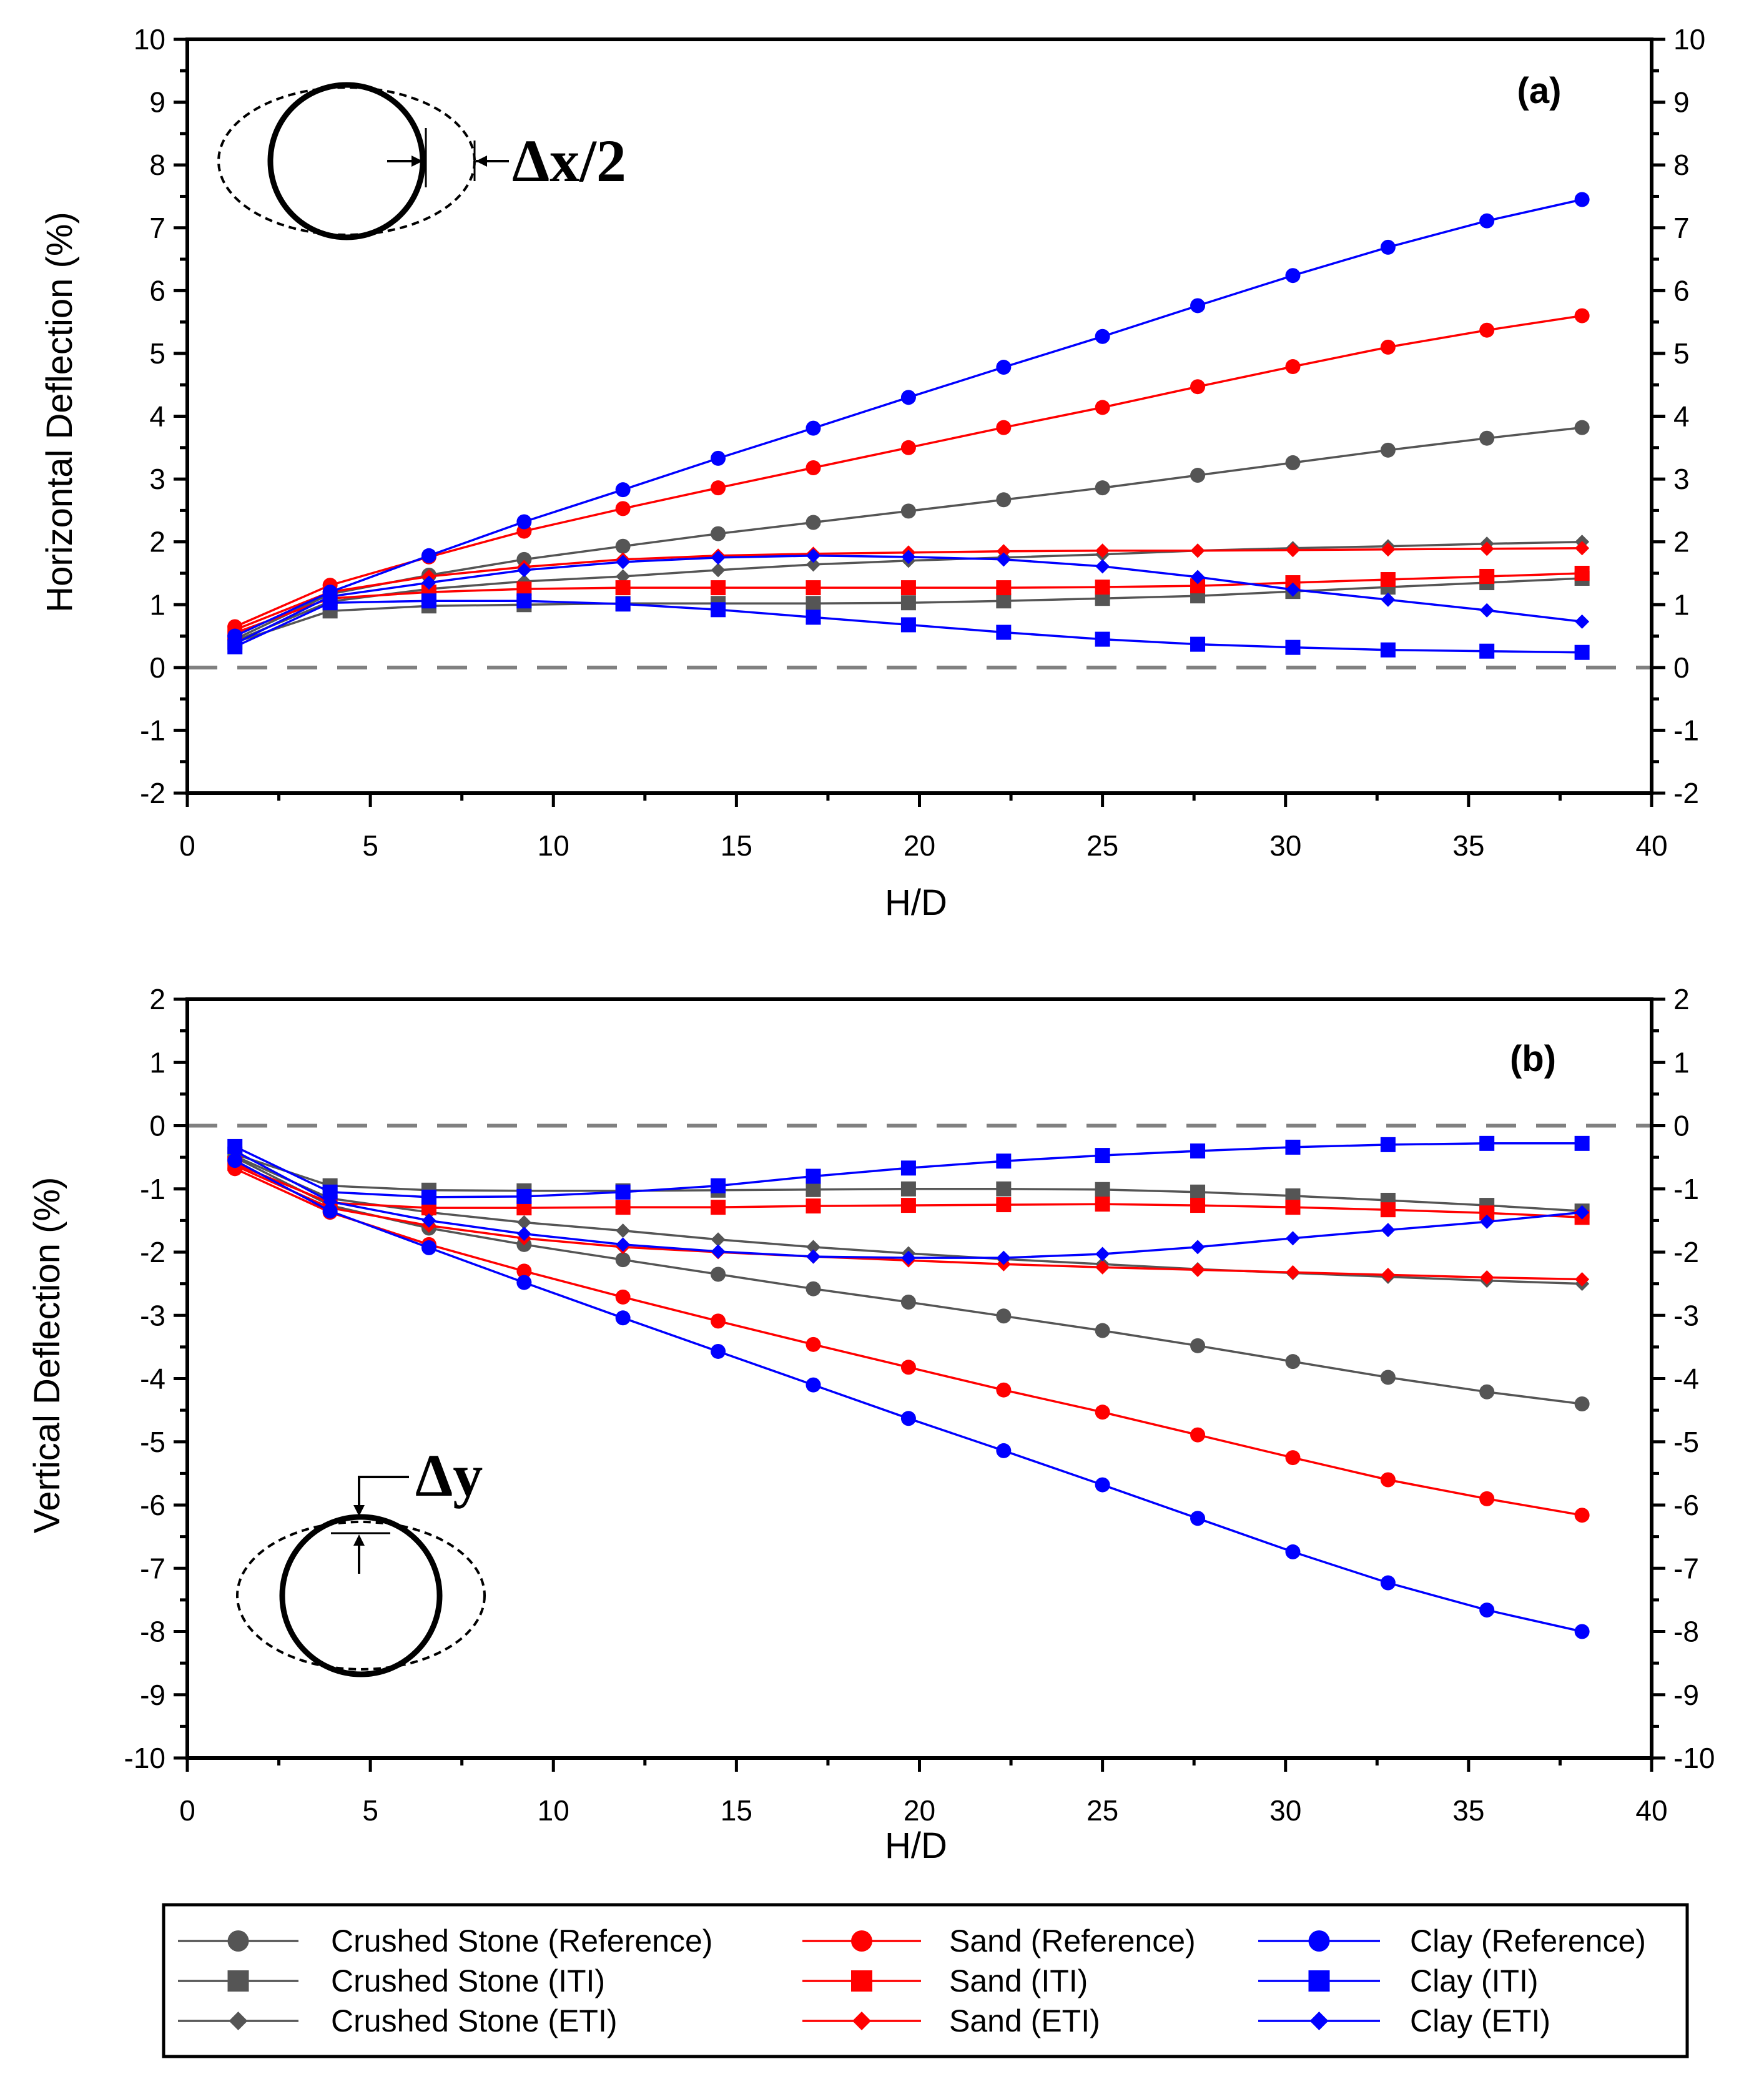 The image size is (1764, 2074). What do you see at coordinates (152, 730) in the screenshot?
I see `panel-a-y-tick-label-left: -1` at bounding box center [152, 730].